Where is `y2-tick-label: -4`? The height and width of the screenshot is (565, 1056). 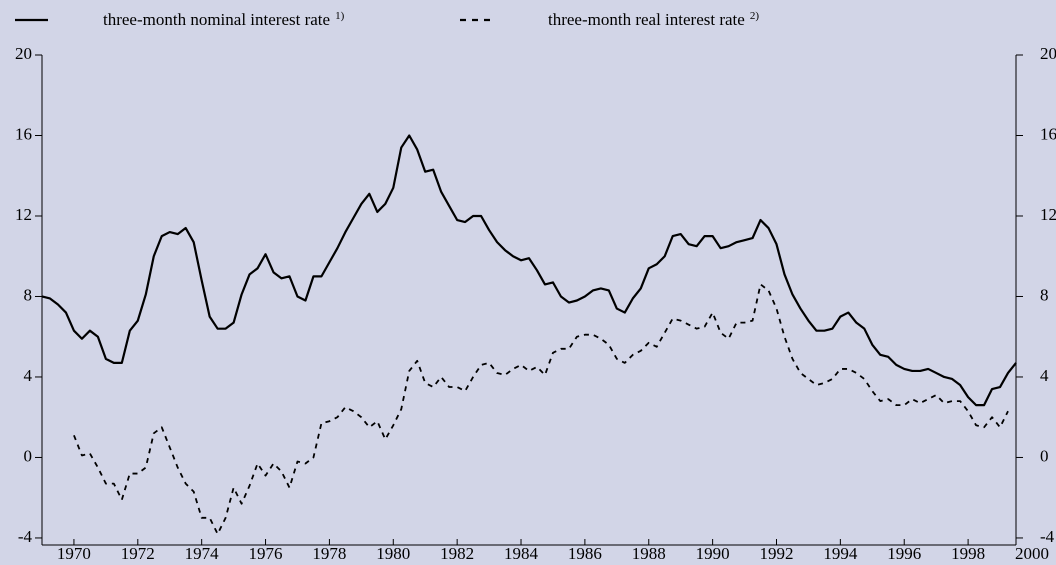
y2-tick-label: -4 is located at coordinates (1047, 536).